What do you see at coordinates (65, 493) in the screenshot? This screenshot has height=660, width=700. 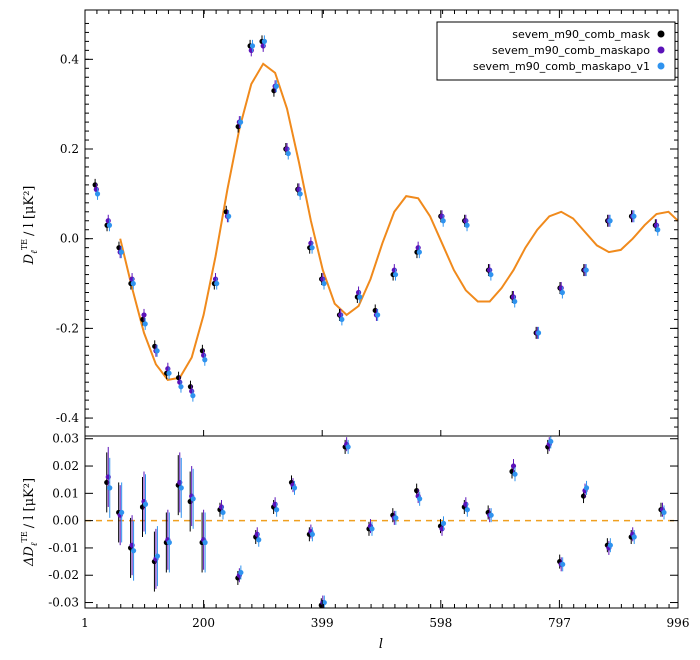 I see `bottom-y-tick-label-4: 0.01` at bounding box center [65, 493].